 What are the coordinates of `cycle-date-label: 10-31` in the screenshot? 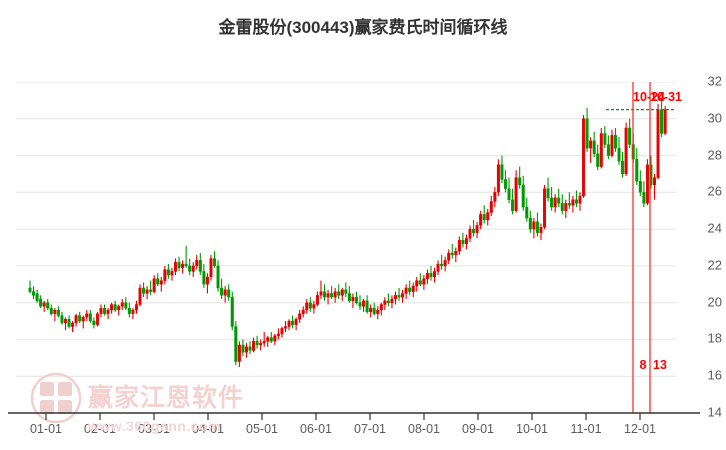 It's located at (666, 97).